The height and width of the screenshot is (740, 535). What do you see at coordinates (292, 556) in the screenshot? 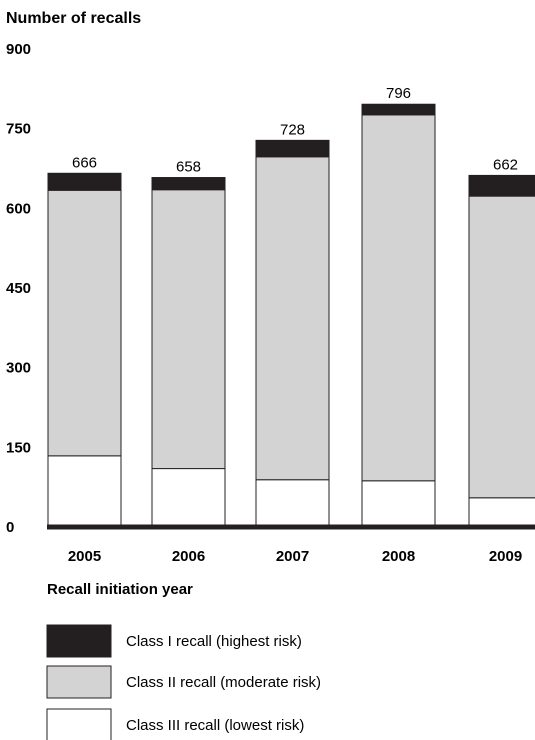
I see `x-tick-label: 2007` at bounding box center [292, 556].